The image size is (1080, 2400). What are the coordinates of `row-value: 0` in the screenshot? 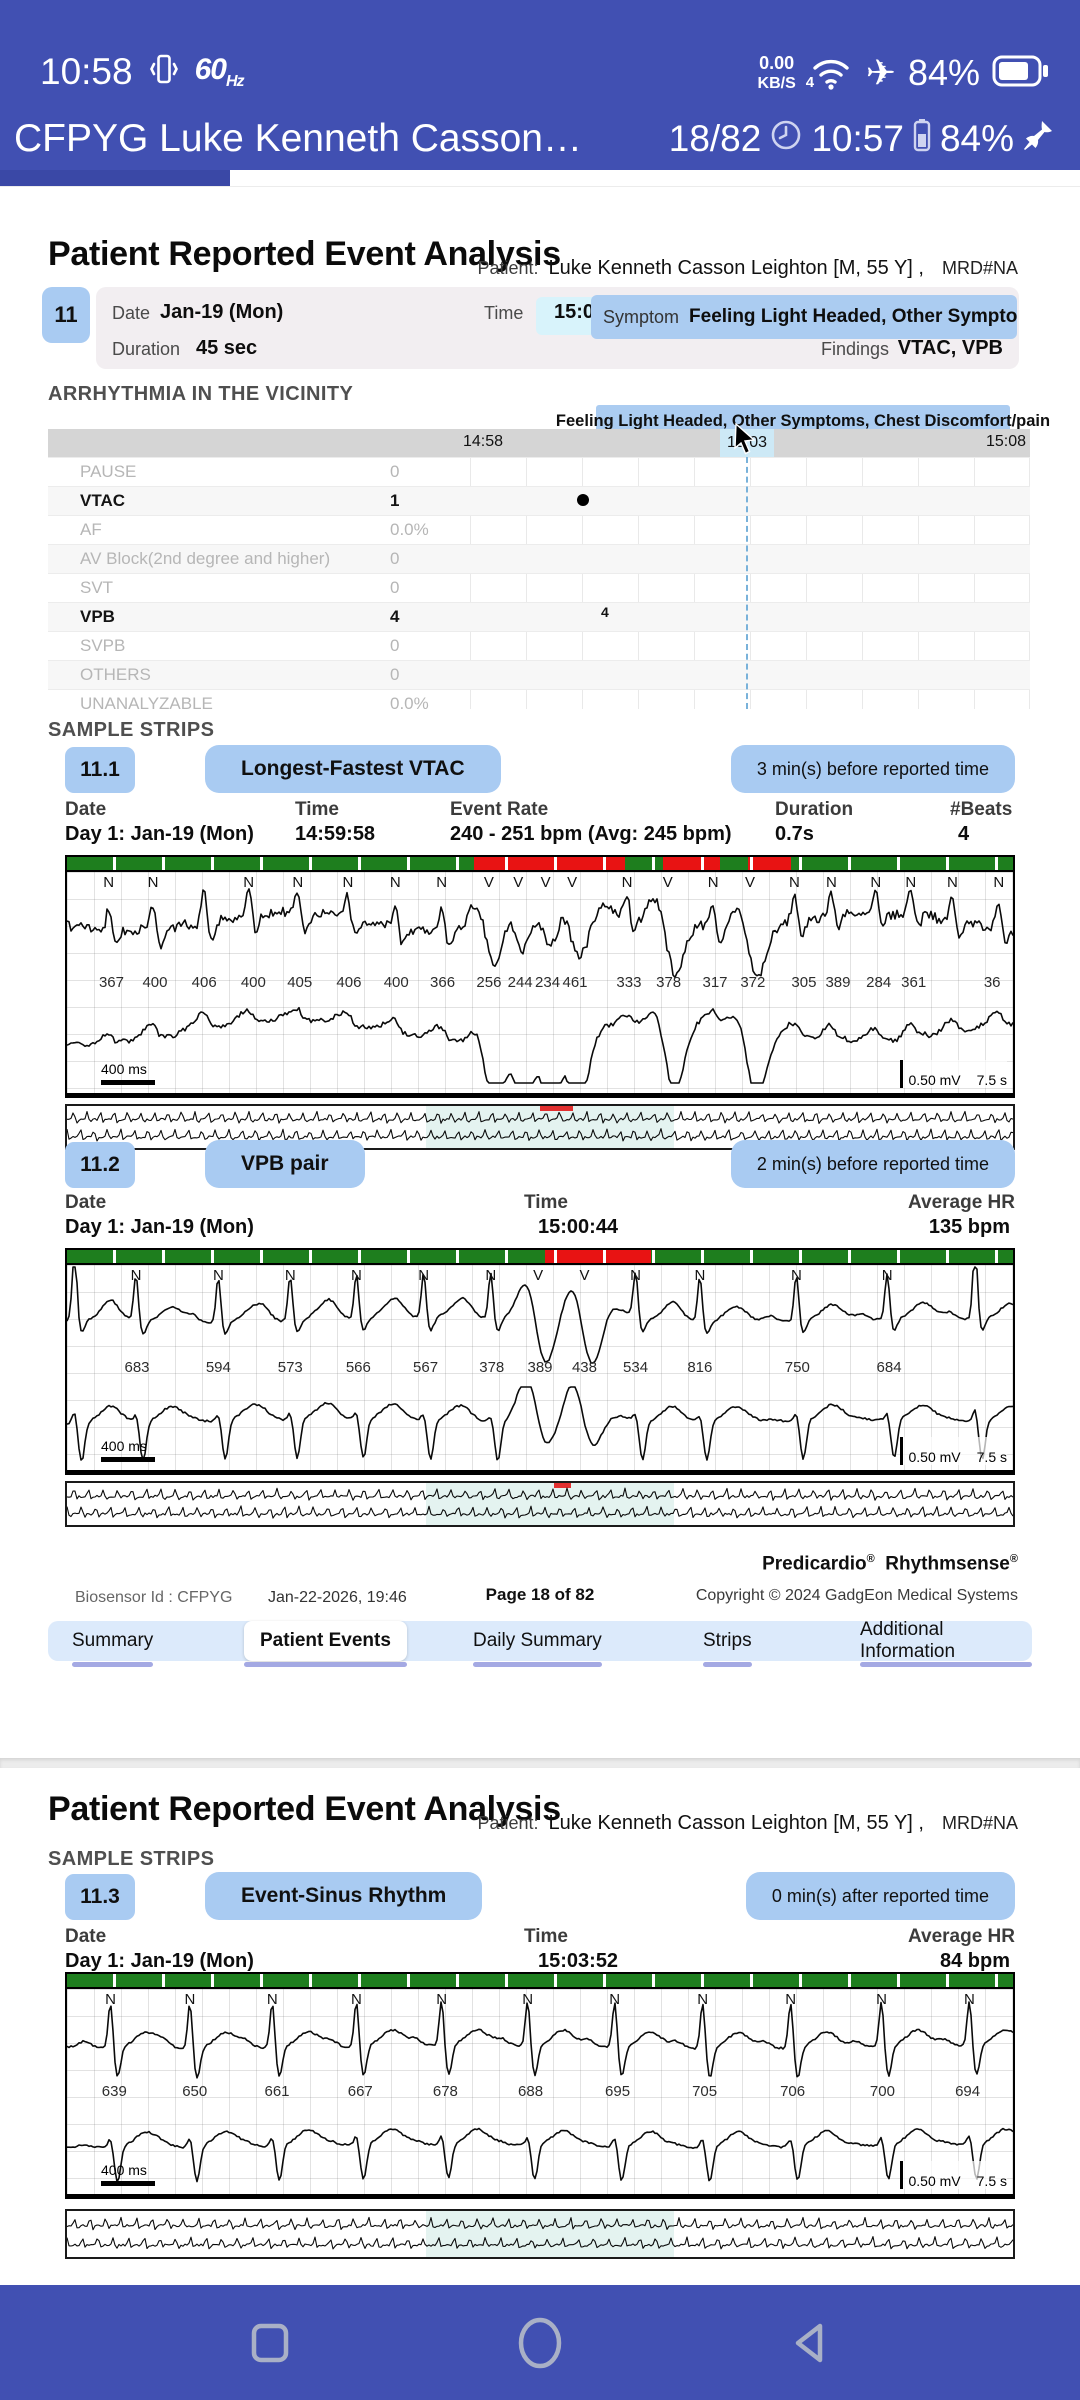 It's located at (395, 645).